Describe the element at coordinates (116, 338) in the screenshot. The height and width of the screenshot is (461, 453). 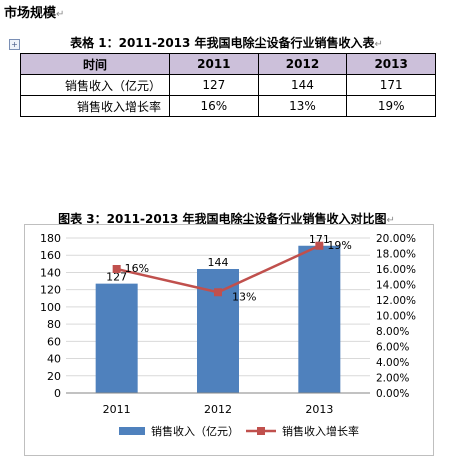
I see `bar-2011` at that location.